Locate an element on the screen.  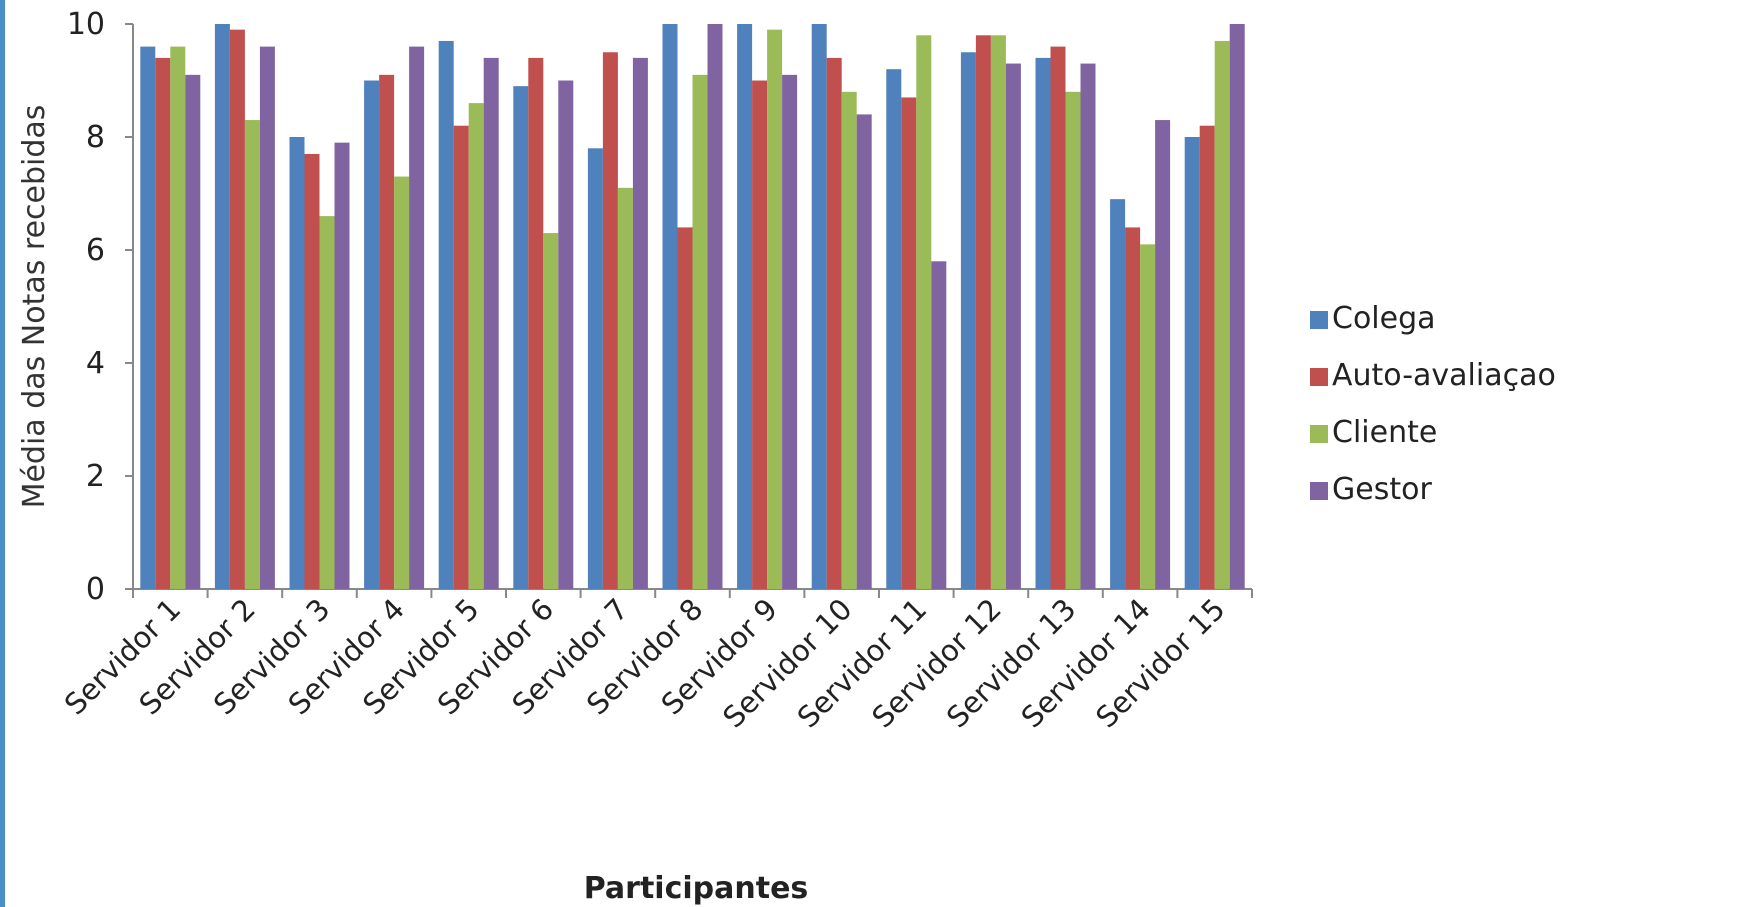
legend-label: Gestor is located at coordinates (1382, 489).